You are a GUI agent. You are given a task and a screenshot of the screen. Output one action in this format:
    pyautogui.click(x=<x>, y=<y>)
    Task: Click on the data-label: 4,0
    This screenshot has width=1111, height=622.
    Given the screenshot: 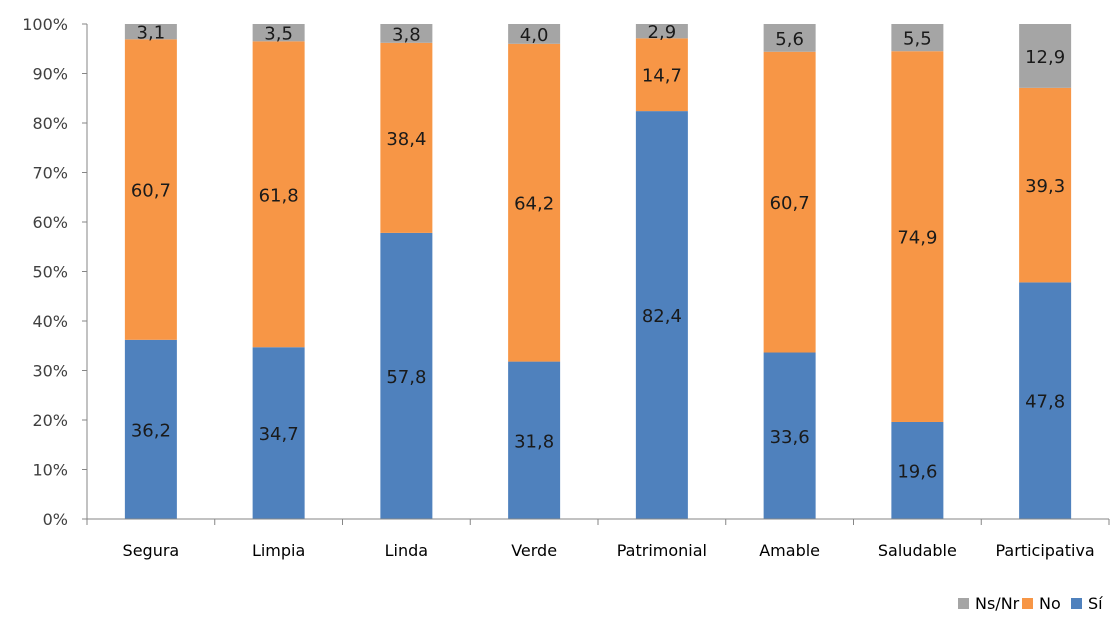 What is the action you would take?
    pyautogui.click(x=534, y=35)
    